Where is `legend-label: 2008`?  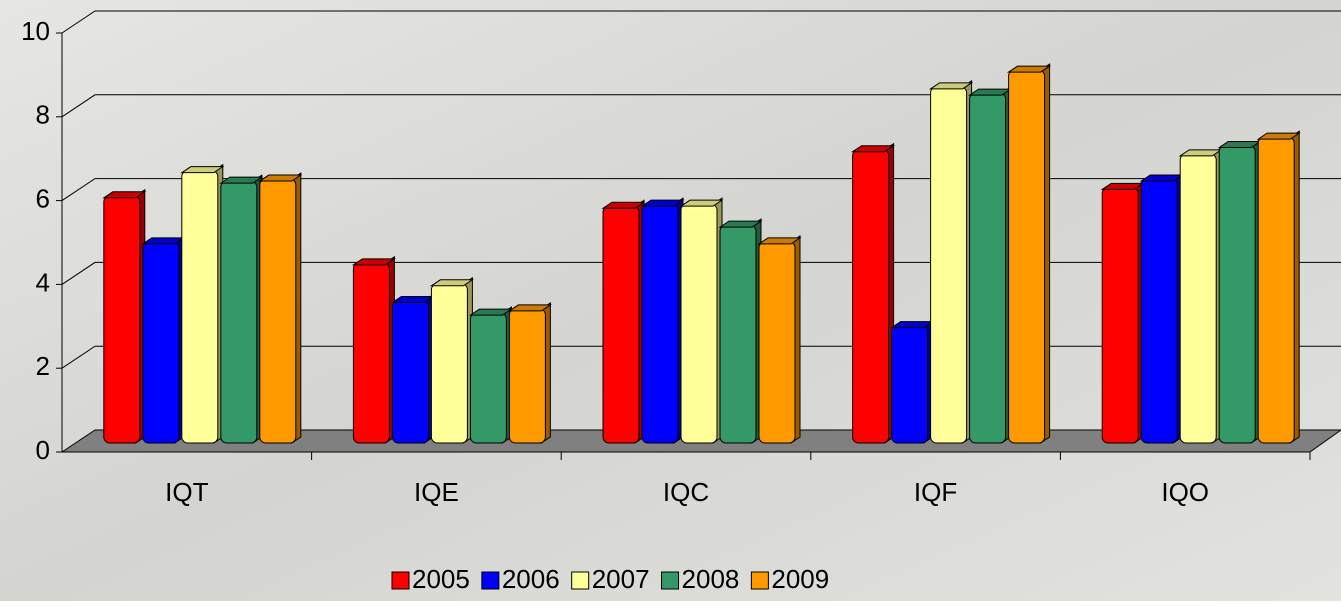
legend-label: 2008 is located at coordinates (711, 579).